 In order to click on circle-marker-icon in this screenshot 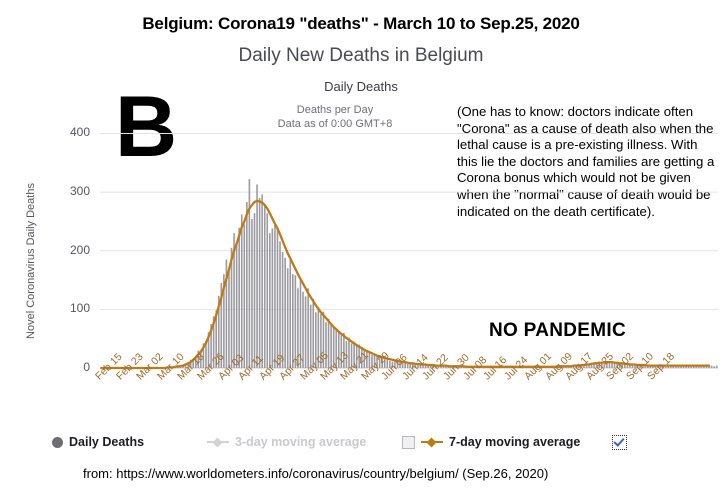, I will do `click(57, 442)`.